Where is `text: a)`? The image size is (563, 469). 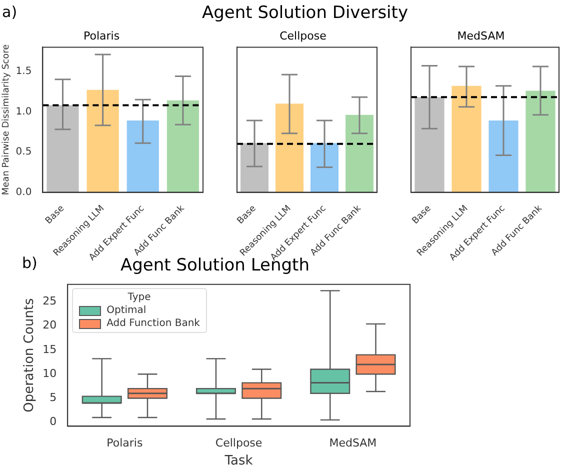 text: a) is located at coordinates (10, 12).